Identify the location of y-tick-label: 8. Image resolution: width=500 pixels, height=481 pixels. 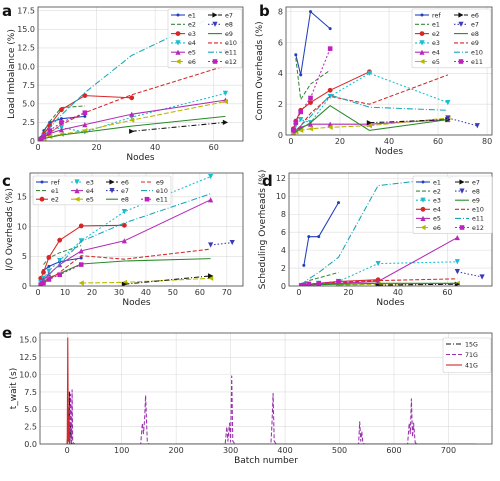
(283, 214).